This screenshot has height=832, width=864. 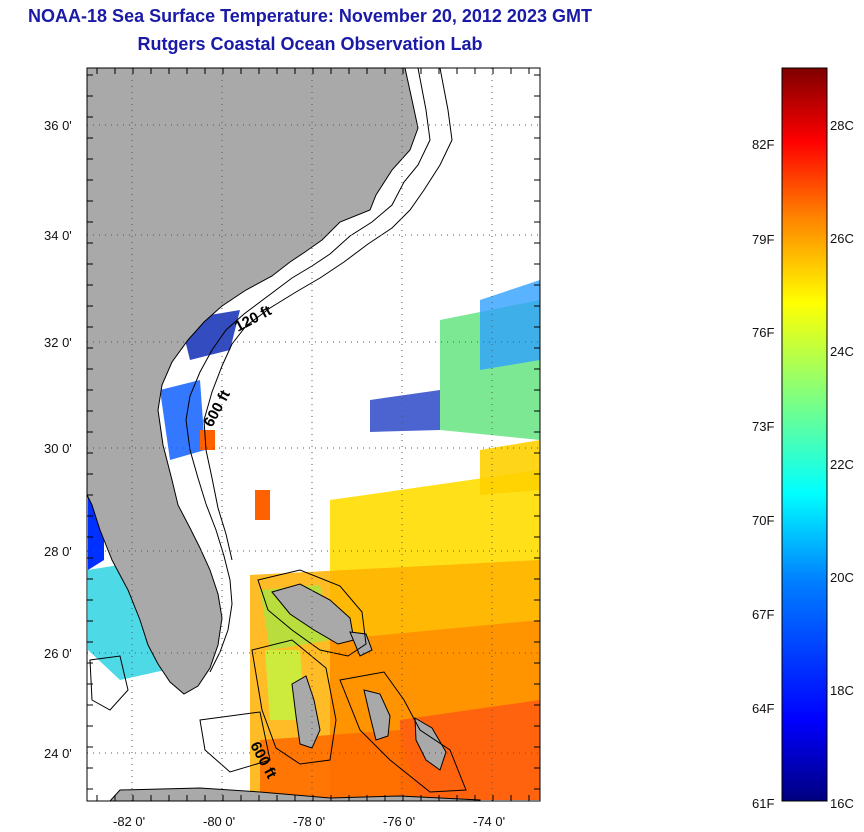 I want to click on map-subtitle: Rutgers Coastal Ocean Observation Lab, so click(x=310, y=44).